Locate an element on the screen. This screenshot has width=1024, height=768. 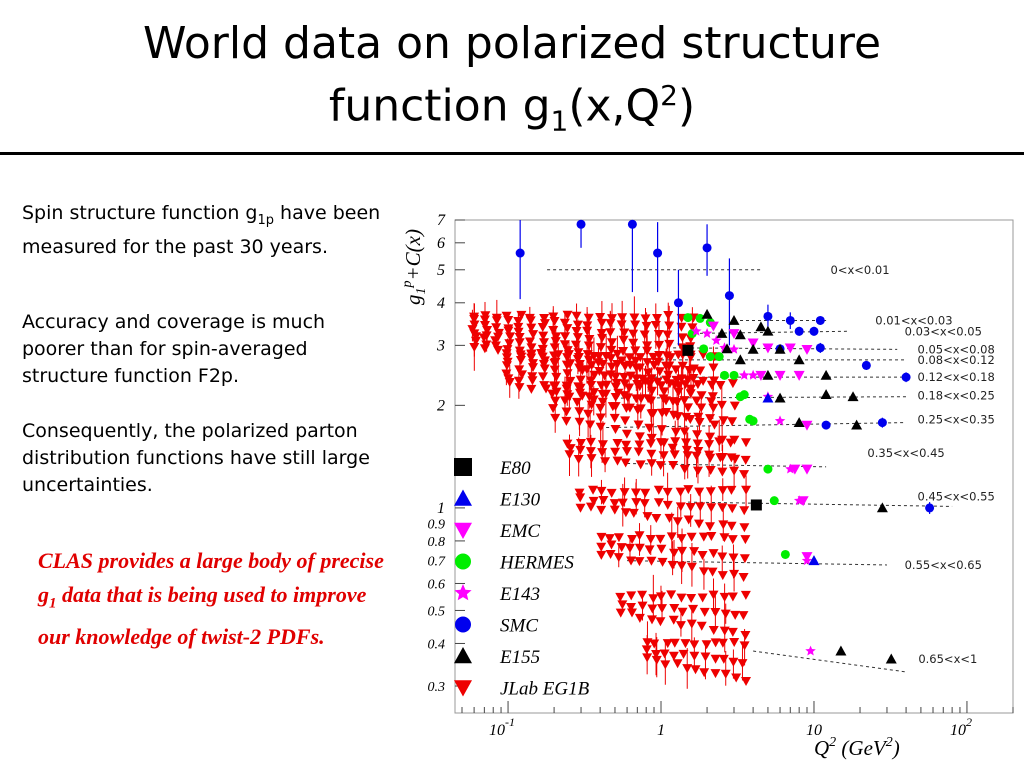
xlabel-unit: (GeV is located at coordinates (862, 748).